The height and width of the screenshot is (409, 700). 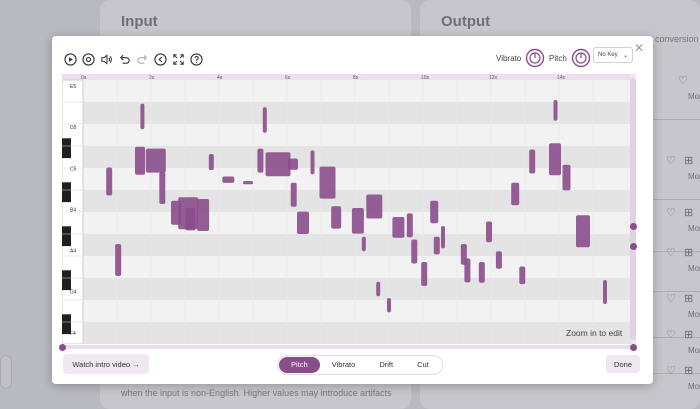 What do you see at coordinates (73, 293) in the screenshot?
I see `piano-octave-label: G4` at bounding box center [73, 293].